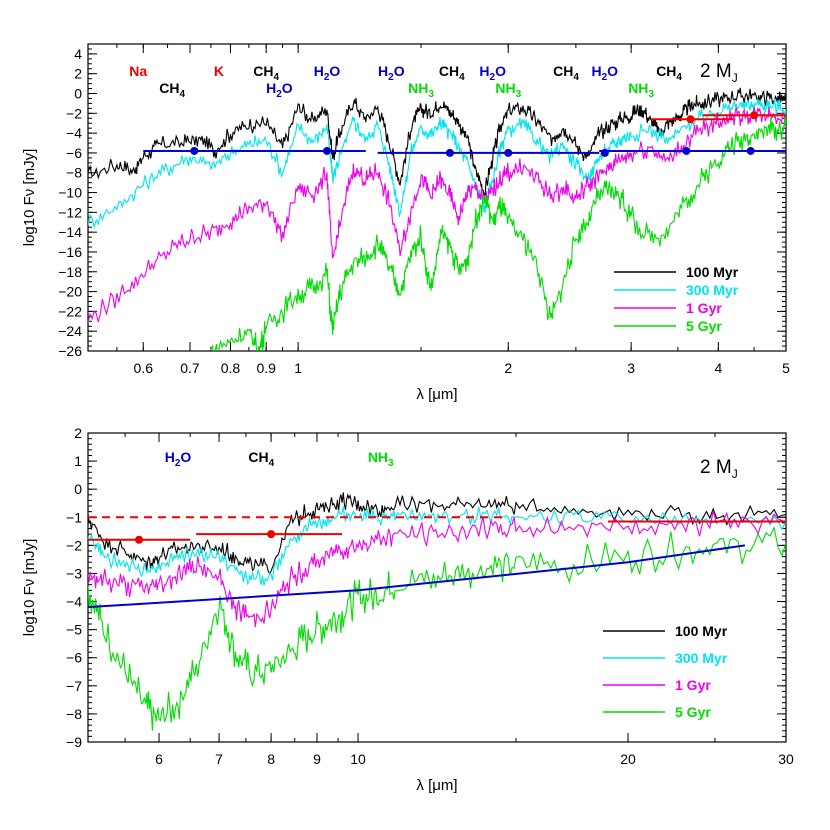 The width and height of the screenshot is (830, 830). I want to click on y-tick-label: −26, so click(70, 351).